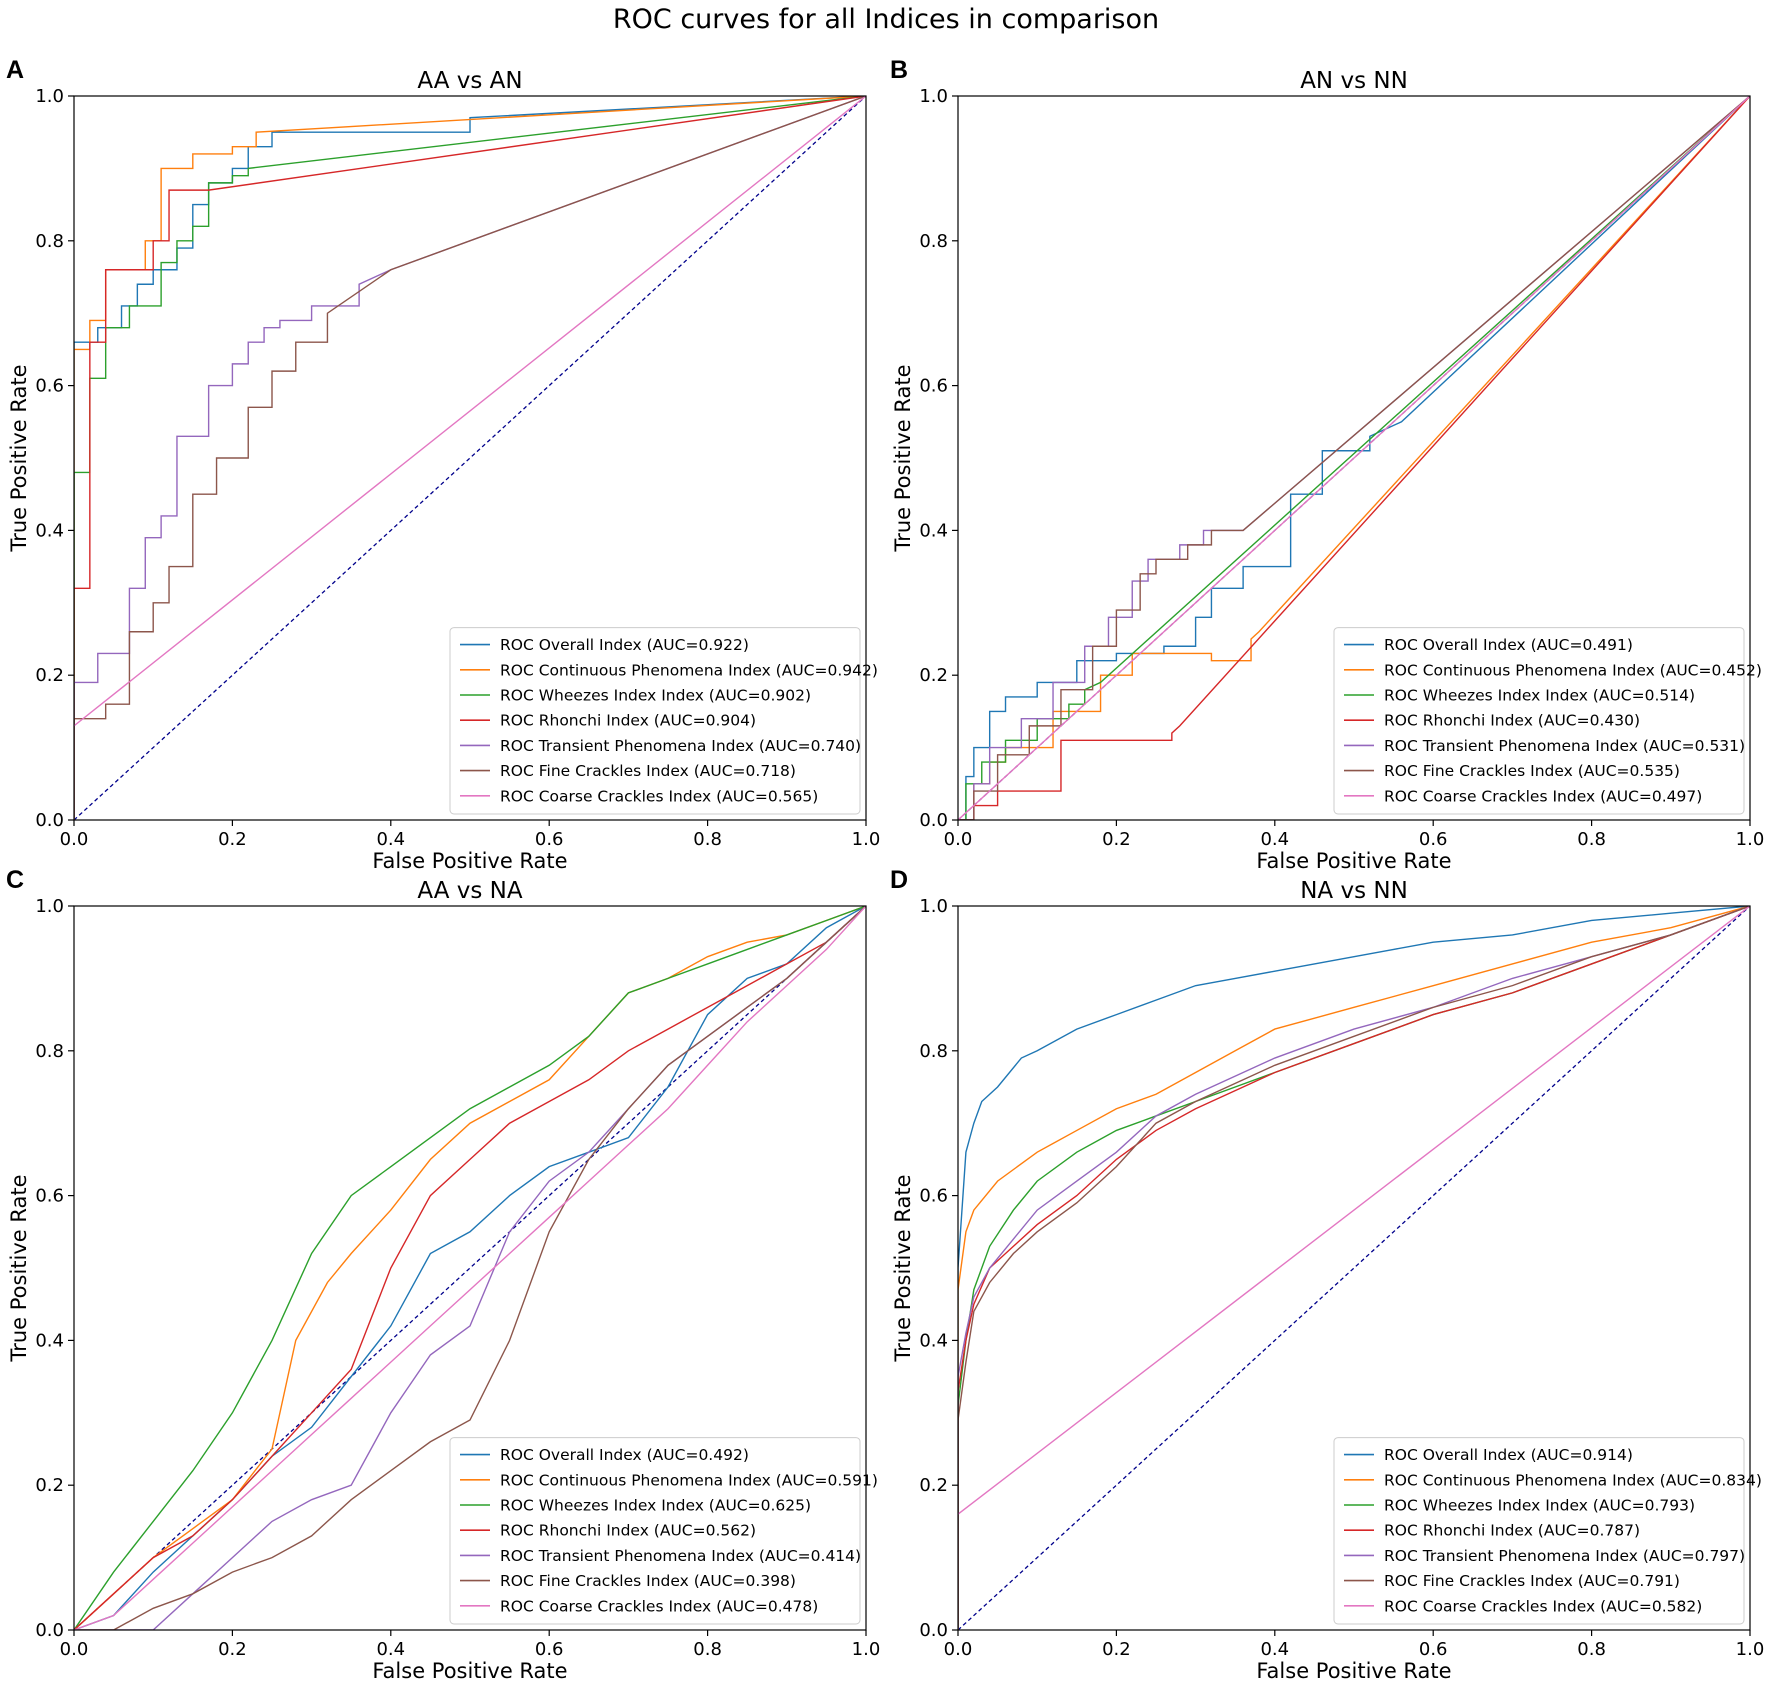 The height and width of the screenshot is (1689, 1772). I want to click on legend-label: ROC Rhonchi Index (AUC=0.904), so click(628, 721).